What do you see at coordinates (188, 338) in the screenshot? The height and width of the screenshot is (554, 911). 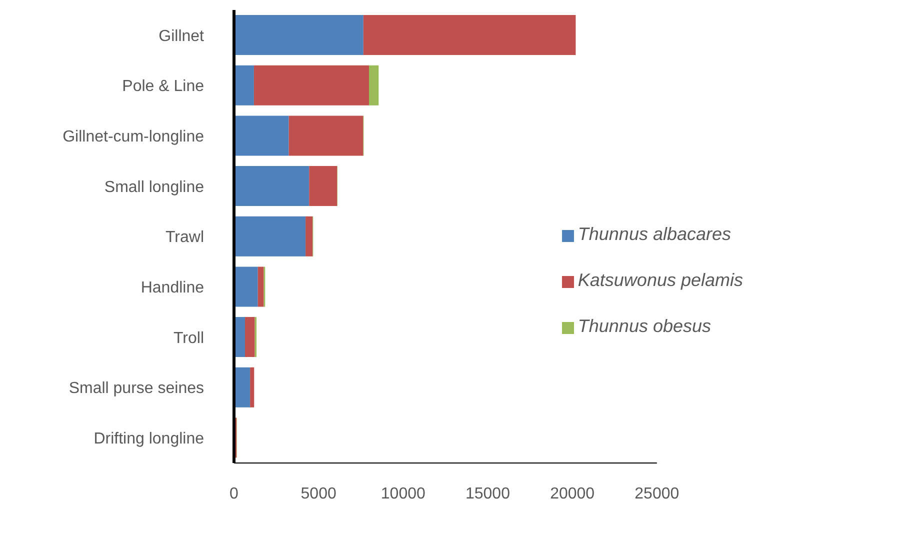 I see `y-tick-label: Troll` at bounding box center [188, 338].